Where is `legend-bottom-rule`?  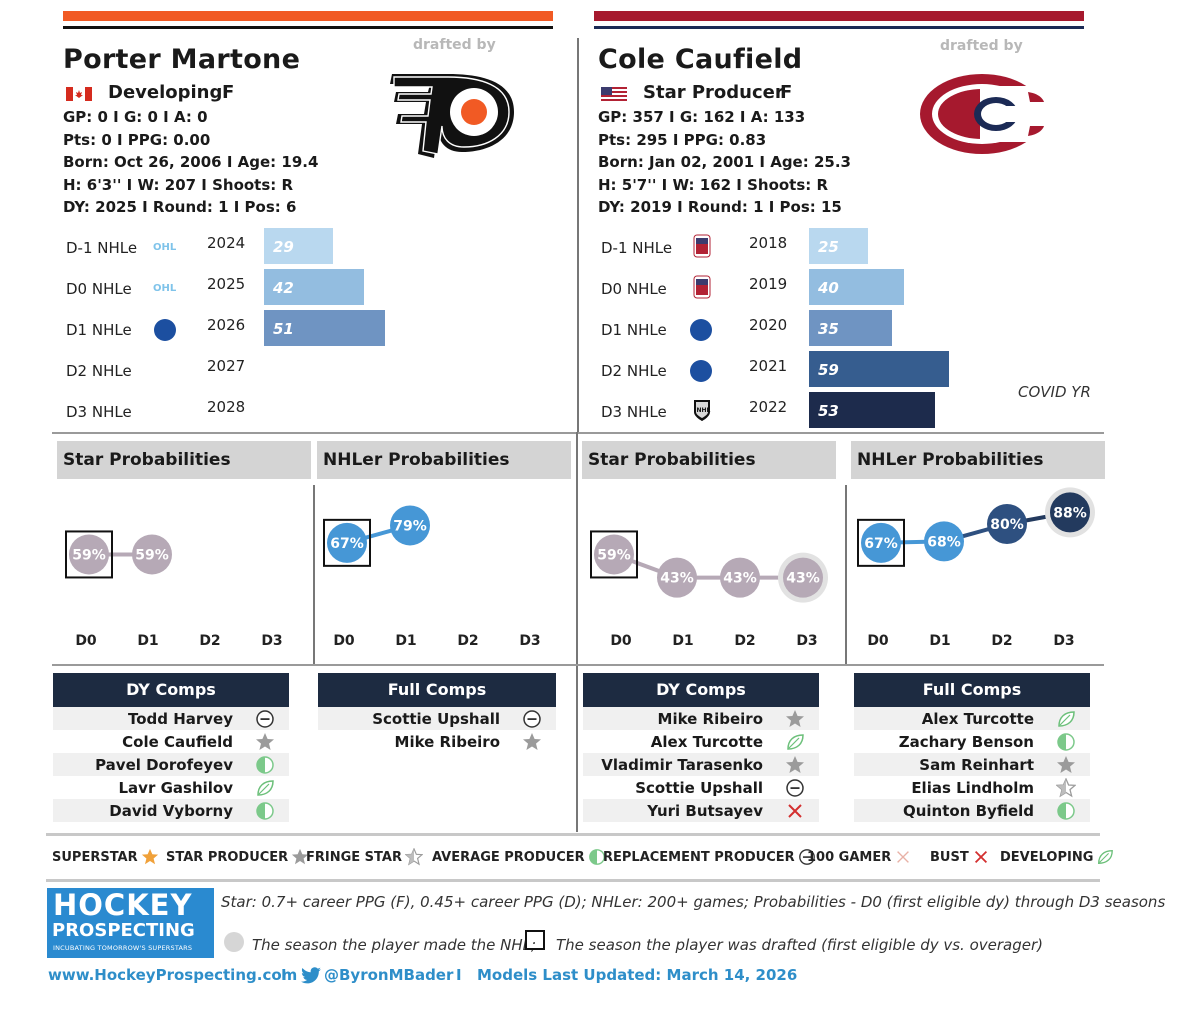 legend-bottom-rule is located at coordinates (573, 880).